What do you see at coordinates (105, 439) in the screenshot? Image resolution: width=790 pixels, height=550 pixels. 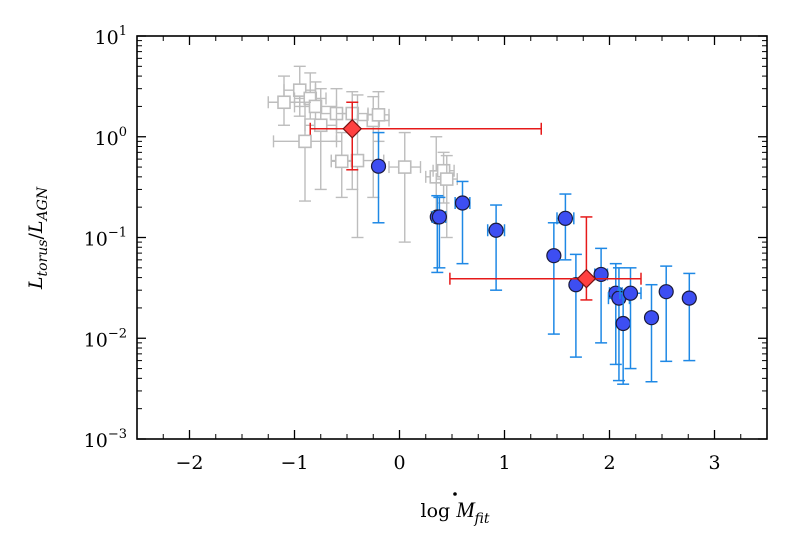 I see `y-tick-label: 10⁻³` at bounding box center [105, 439].